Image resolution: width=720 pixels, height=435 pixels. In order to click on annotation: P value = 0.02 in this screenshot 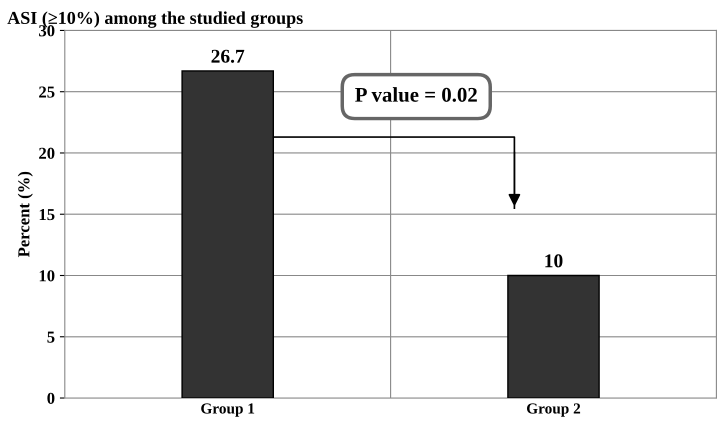, I will do `click(416, 94)`.